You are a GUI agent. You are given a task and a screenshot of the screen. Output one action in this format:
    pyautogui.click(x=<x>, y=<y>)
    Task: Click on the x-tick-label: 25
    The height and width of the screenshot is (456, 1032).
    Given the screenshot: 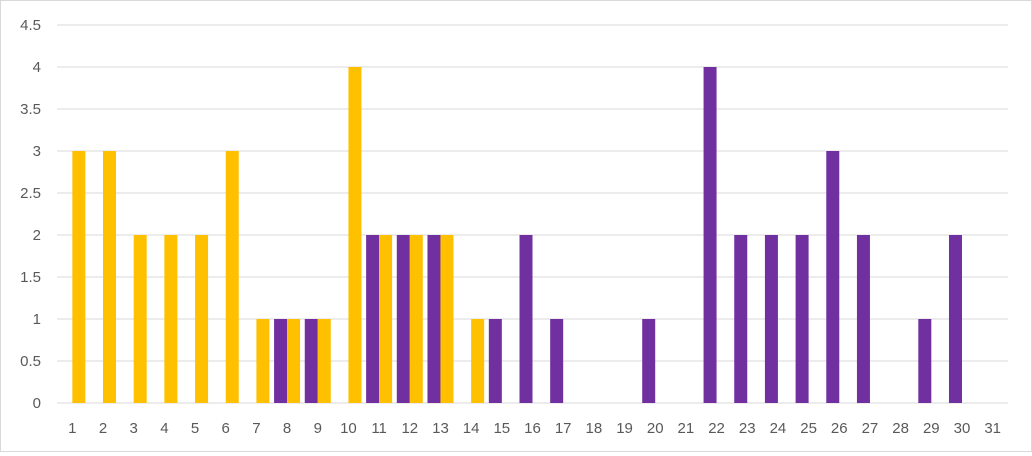 What is the action you would take?
    pyautogui.click(x=808, y=428)
    